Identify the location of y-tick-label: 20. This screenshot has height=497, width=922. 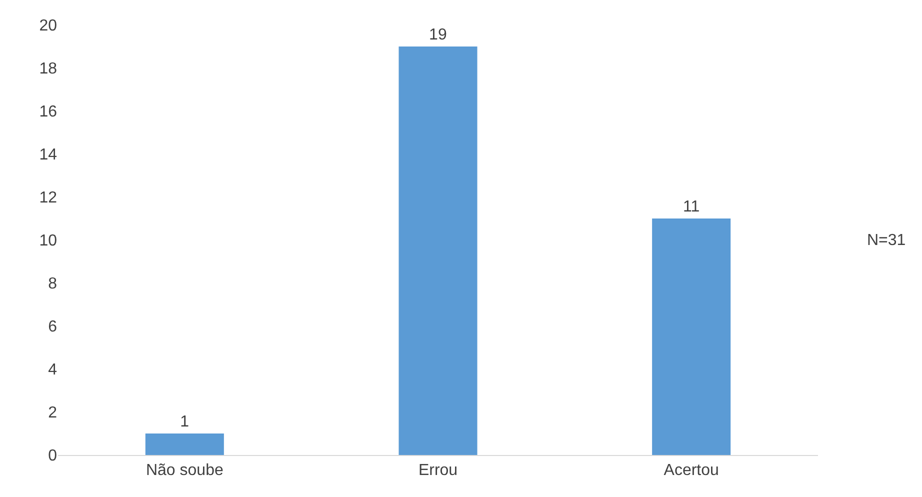
(48, 26).